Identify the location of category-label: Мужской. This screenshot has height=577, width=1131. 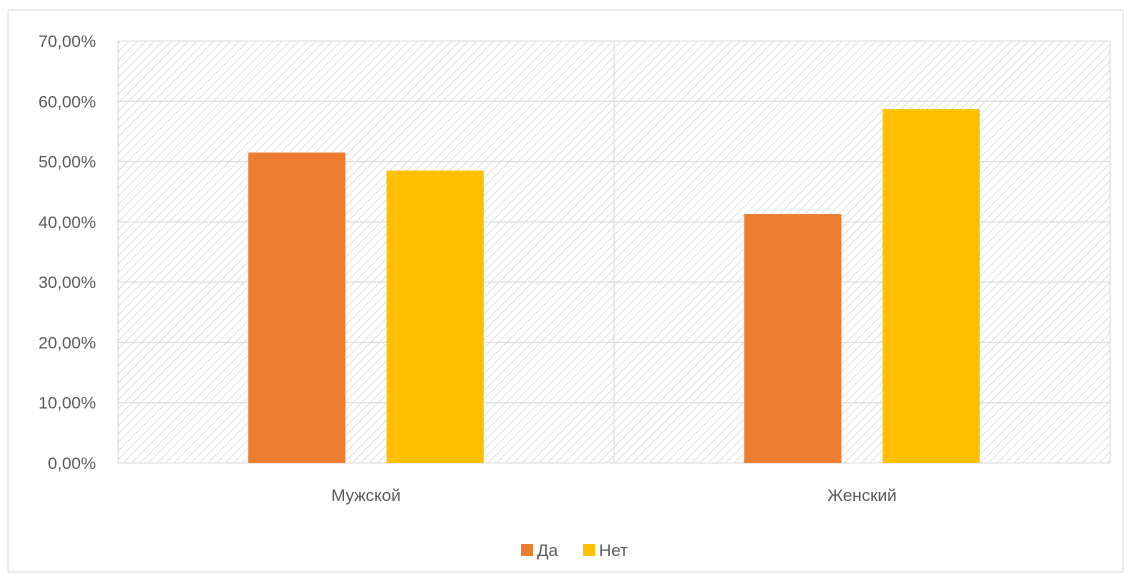
(366, 495).